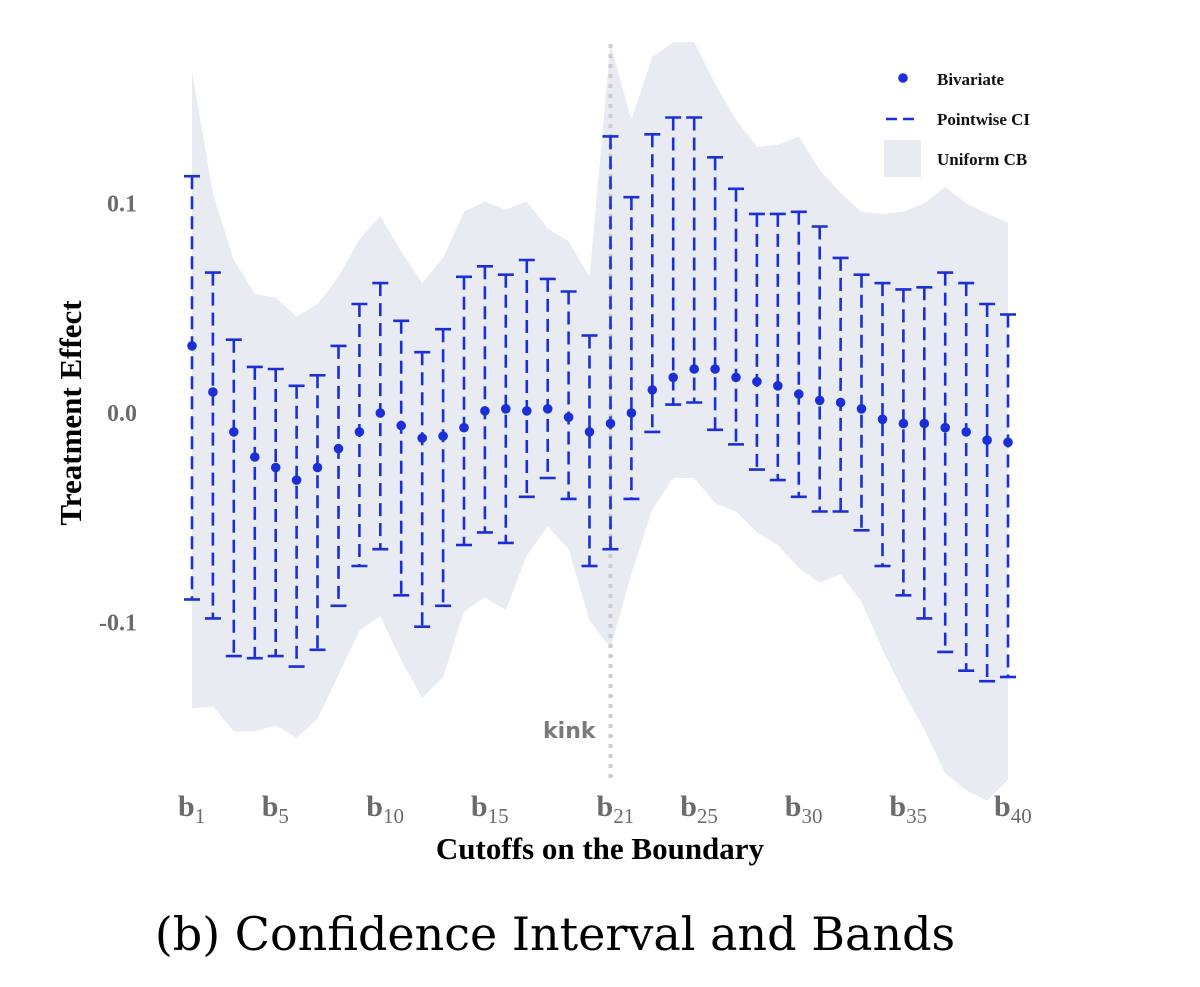 The image size is (1200, 987). I want to click on x-tick-label: b21, so click(616, 809).